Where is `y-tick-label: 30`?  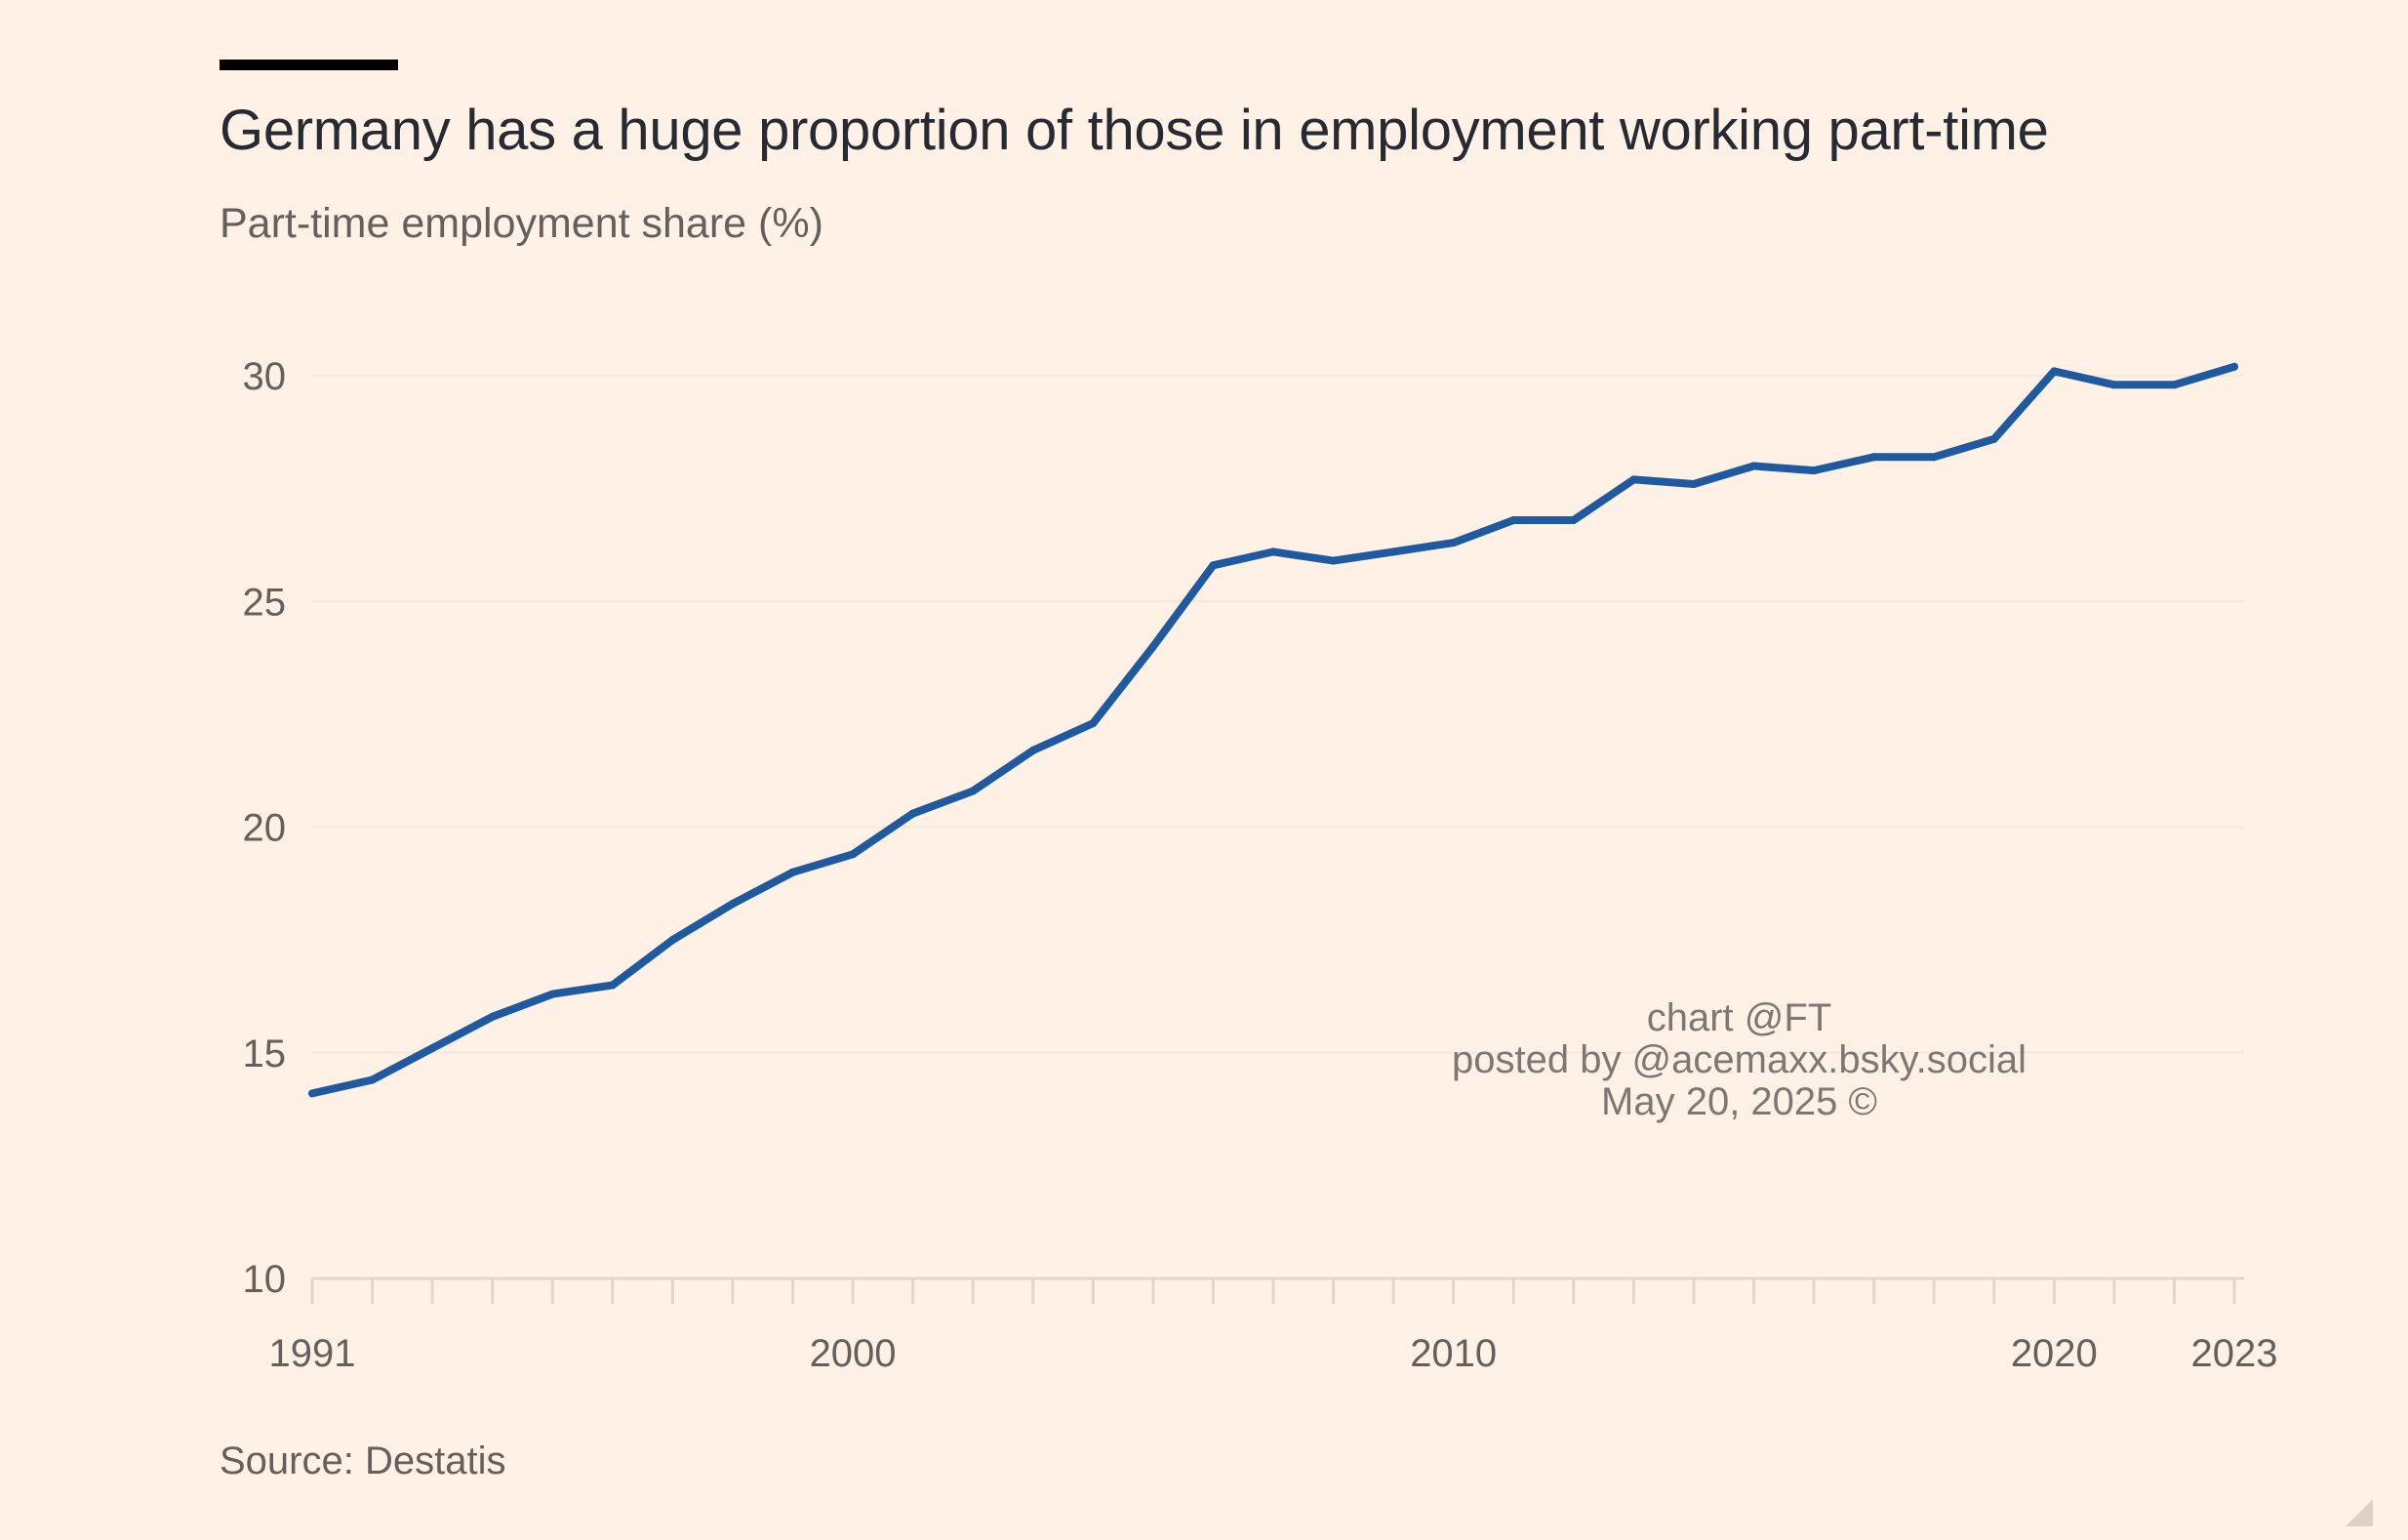 y-tick-label: 30 is located at coordinates (265, 376).